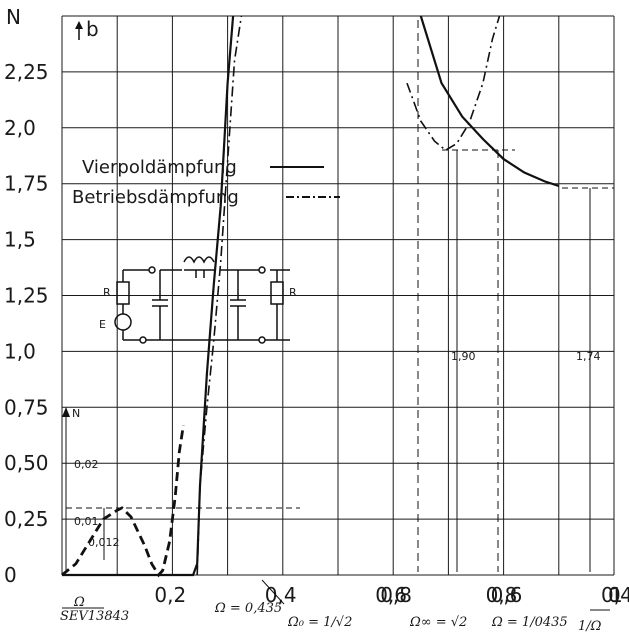 The width and height of the screenshot is (629, 634). Describe the element at coordinates (463, 356) in the screenshot. I see `value-190: 1,90` at that location.